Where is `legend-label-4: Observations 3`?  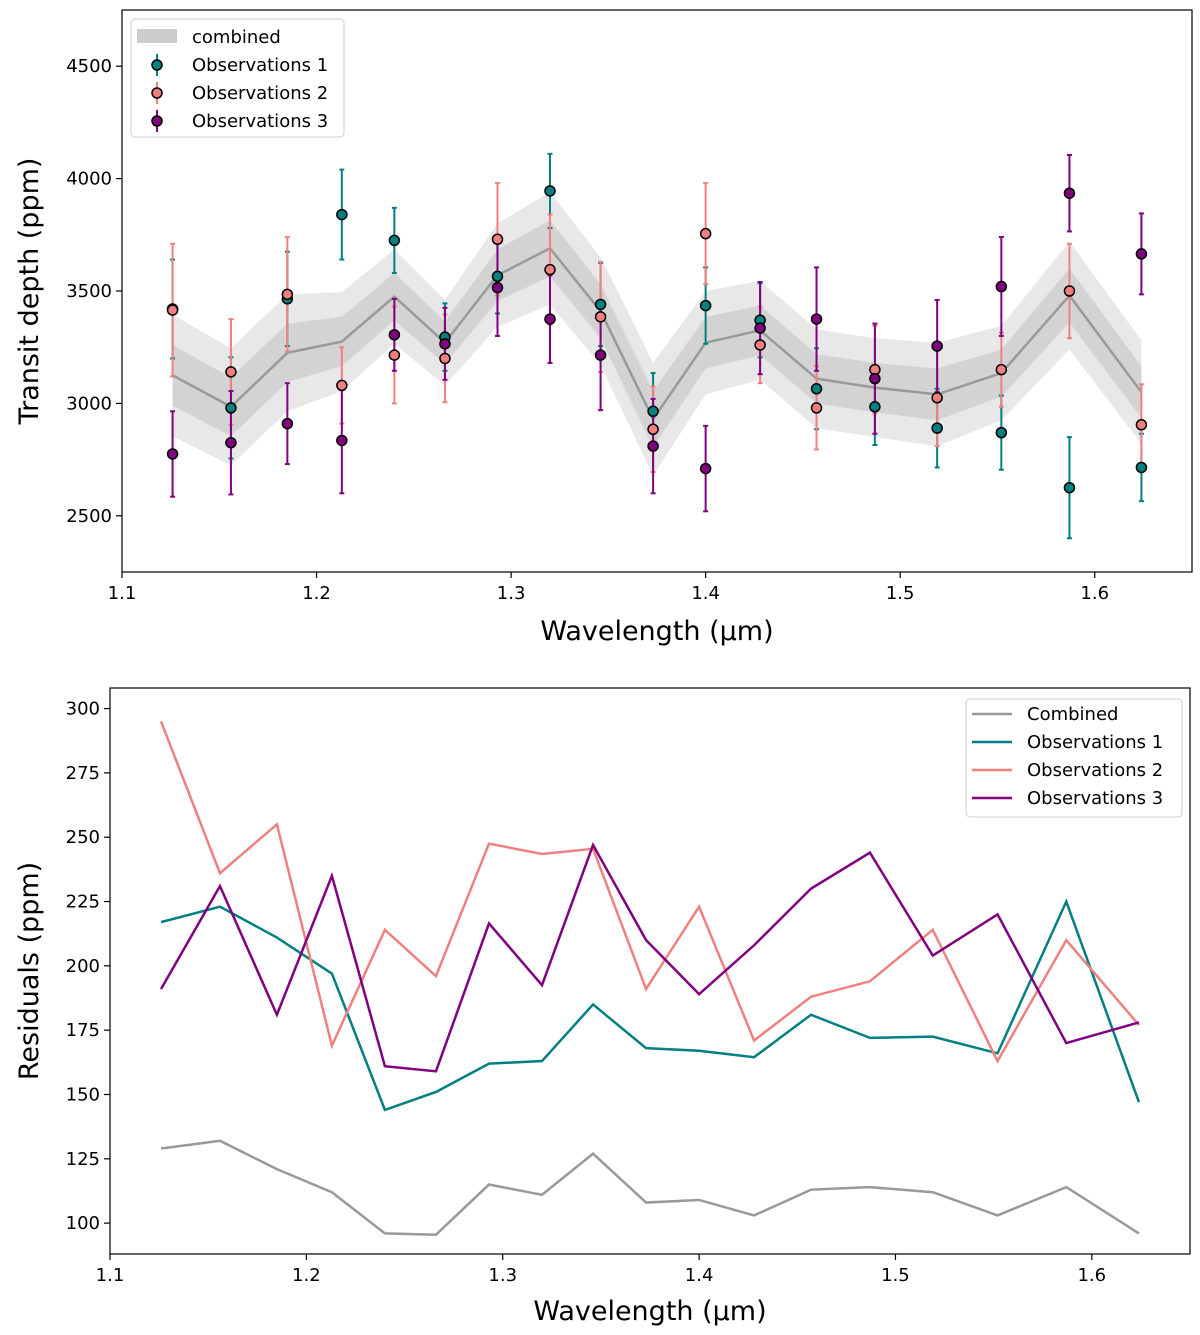
legend-label-4: Observations 3 is located at coordinates (1095, 798).